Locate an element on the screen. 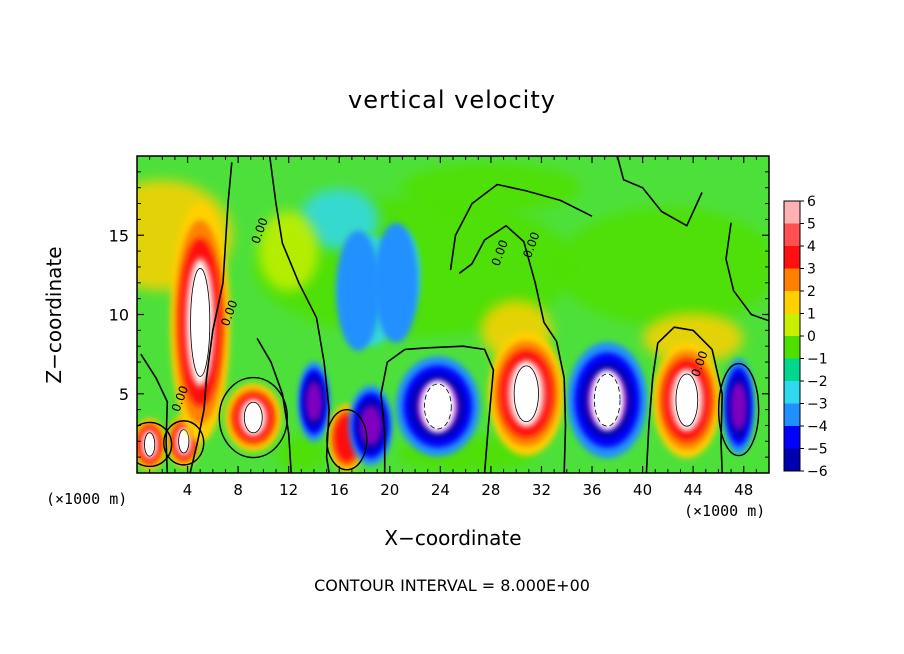  x-tick-label: 4 is located at coordinates (188, 490).